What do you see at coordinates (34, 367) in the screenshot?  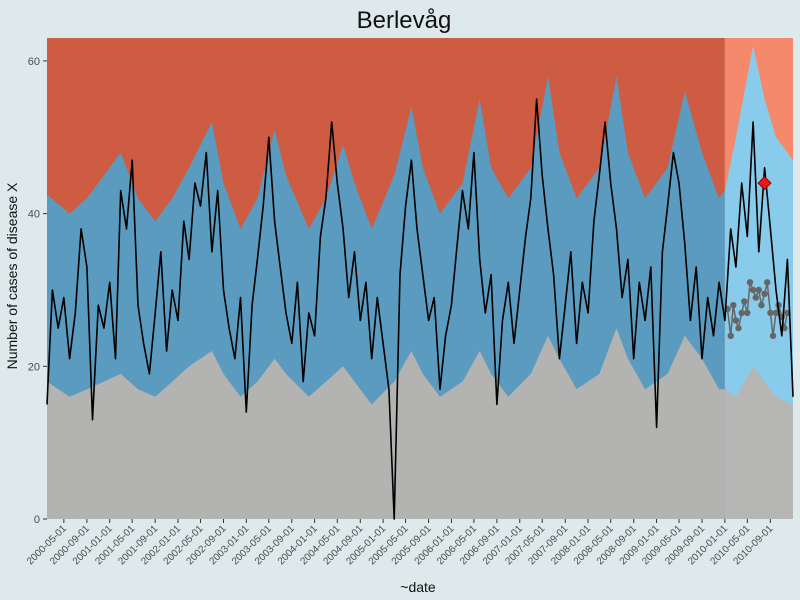 I see `y-tick-label: 20` at bounding box center [34, 367].